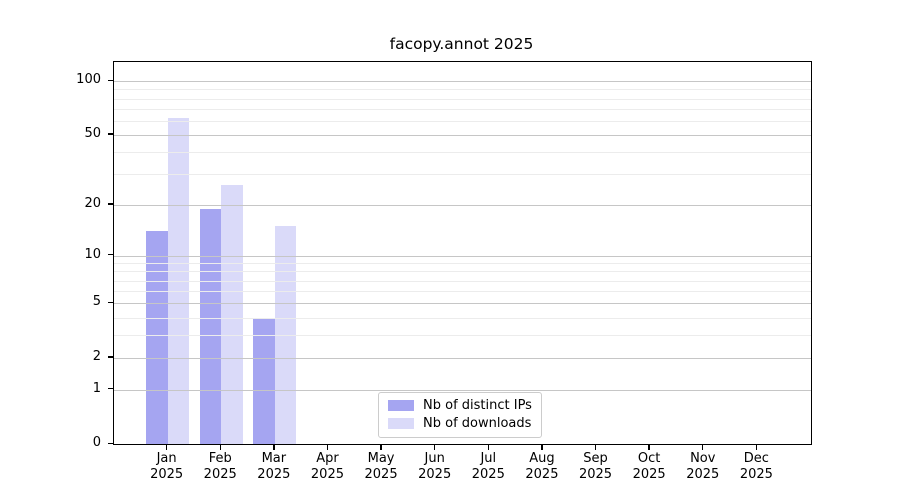 The height and width of the screenshot is (500, 900). I want to click on x-tick-label: Aug 2025, so click(542, 466).